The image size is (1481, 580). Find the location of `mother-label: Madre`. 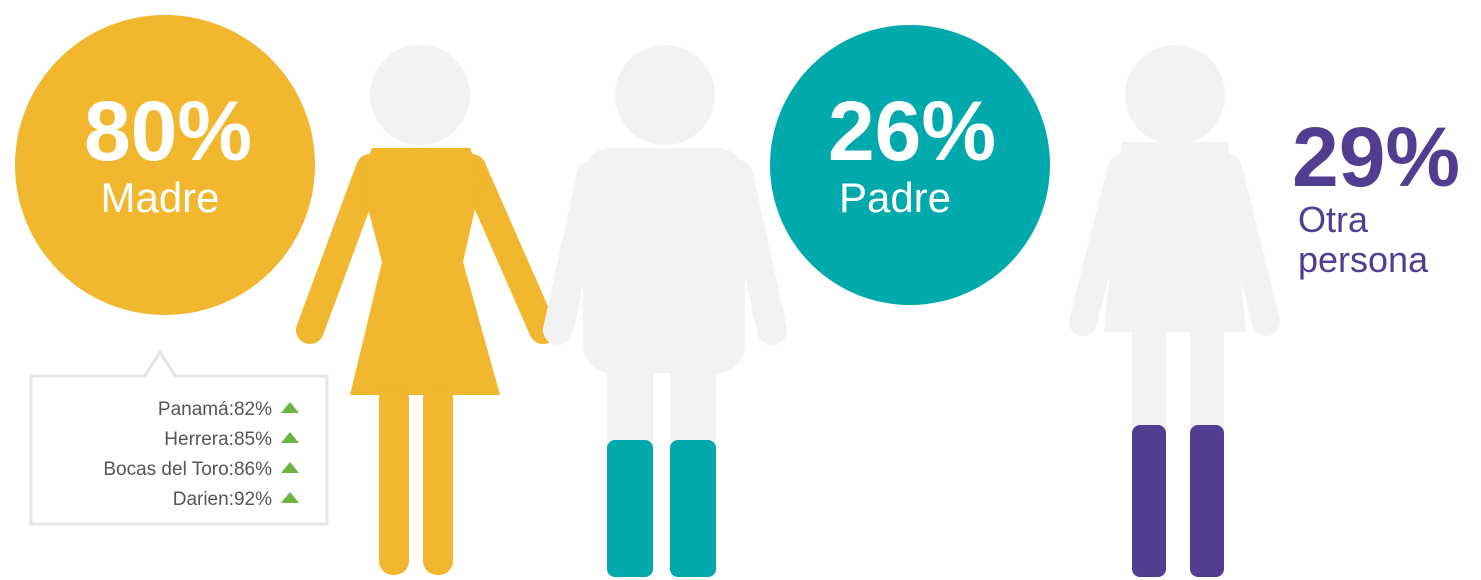

mother-label: Madre is located at coordinates (159, 197).